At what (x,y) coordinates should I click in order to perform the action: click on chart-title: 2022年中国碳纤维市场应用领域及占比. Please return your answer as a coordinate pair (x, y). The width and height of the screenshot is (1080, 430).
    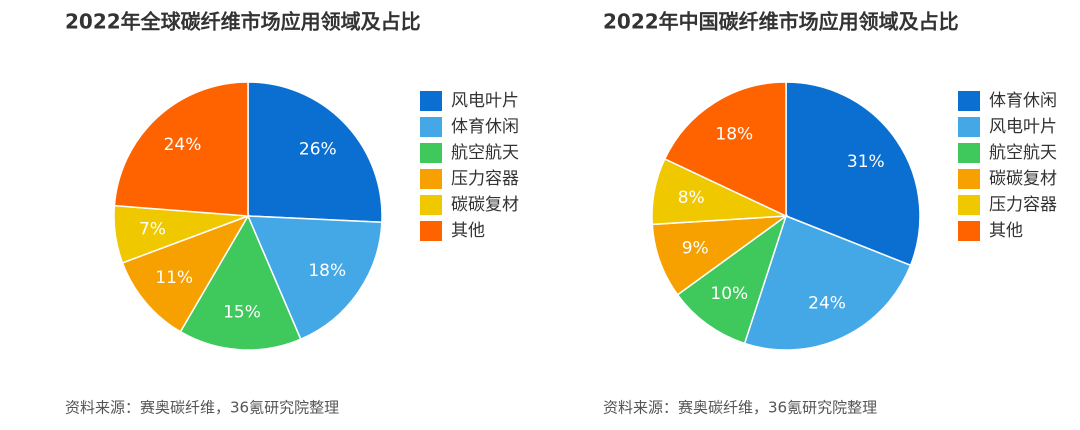
    Looking at the image, I should click on (781, 22).